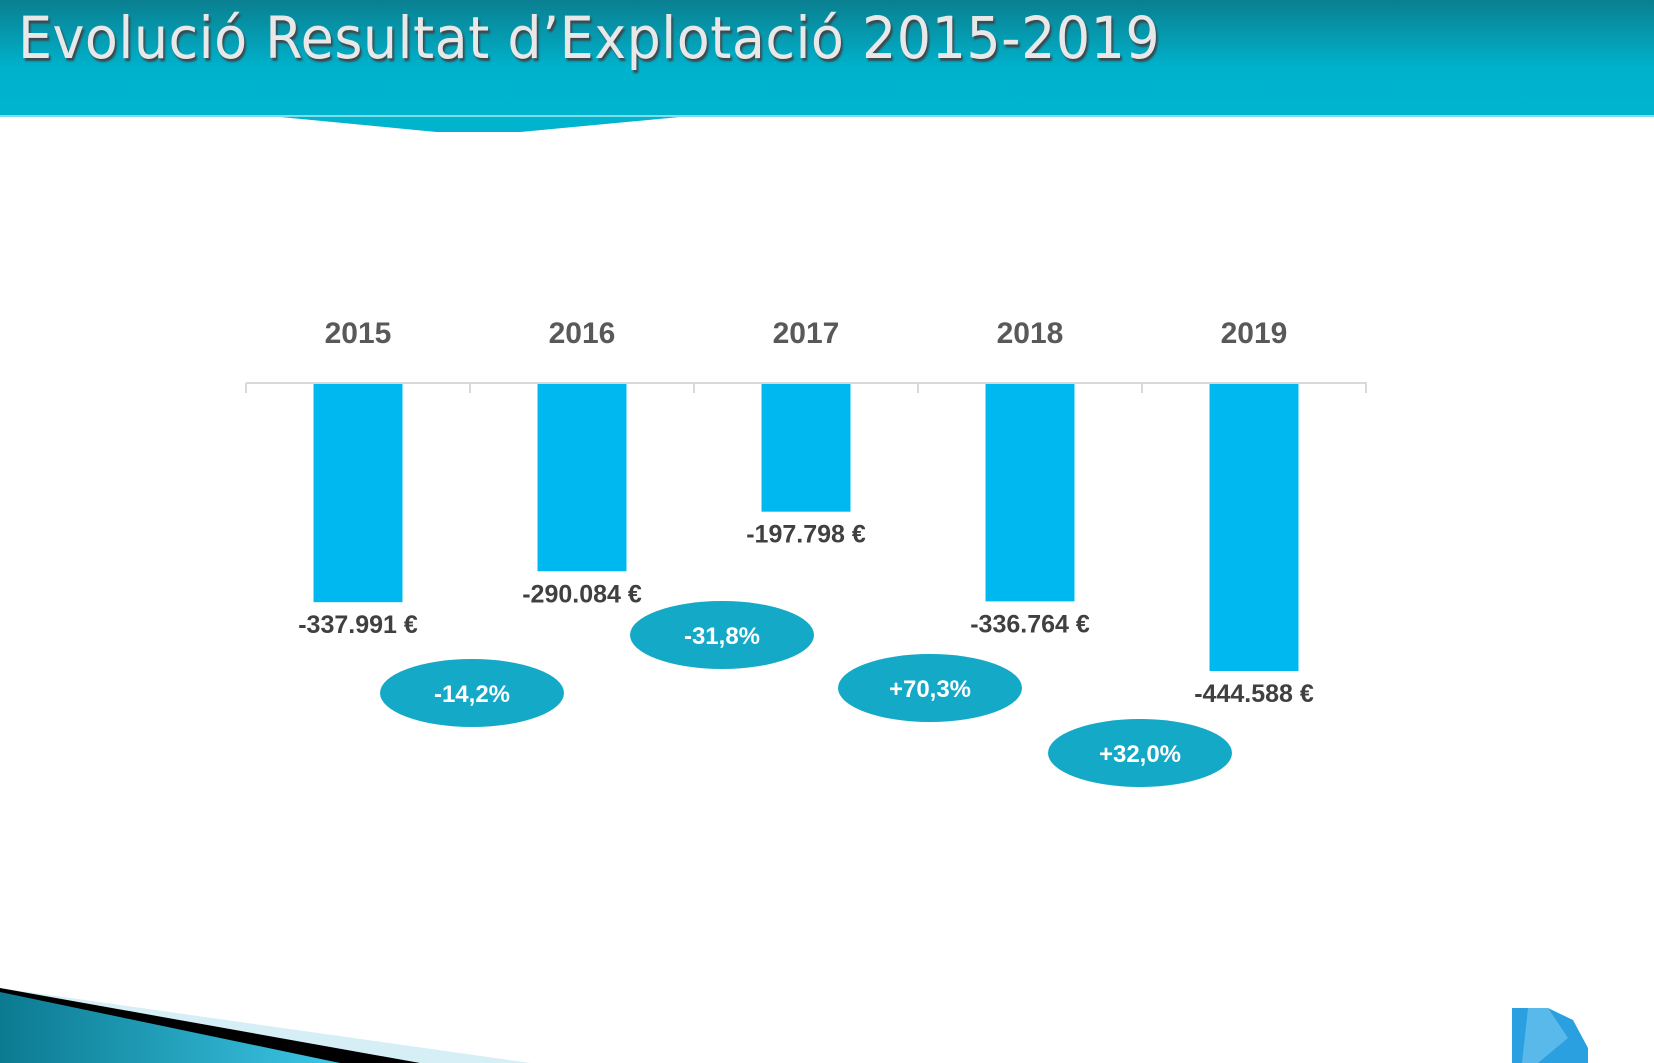  Describe the element at coordinates (806, 535) in the screenshot. I see `value-label: -197.798 €` at that location.